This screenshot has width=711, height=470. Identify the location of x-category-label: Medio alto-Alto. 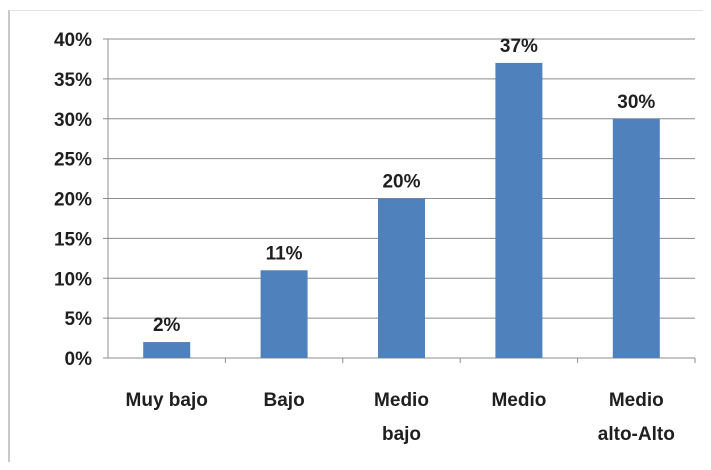
(636, 417).